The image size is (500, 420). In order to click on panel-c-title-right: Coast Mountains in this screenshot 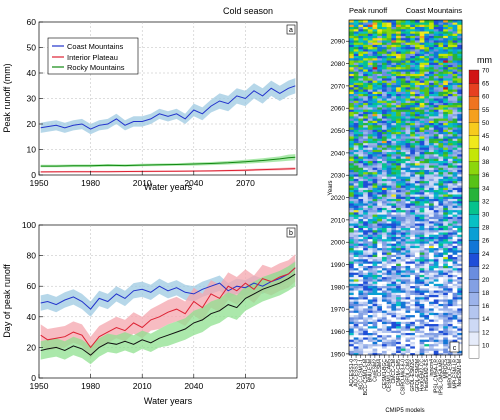, I will do `click(434, 10)`.